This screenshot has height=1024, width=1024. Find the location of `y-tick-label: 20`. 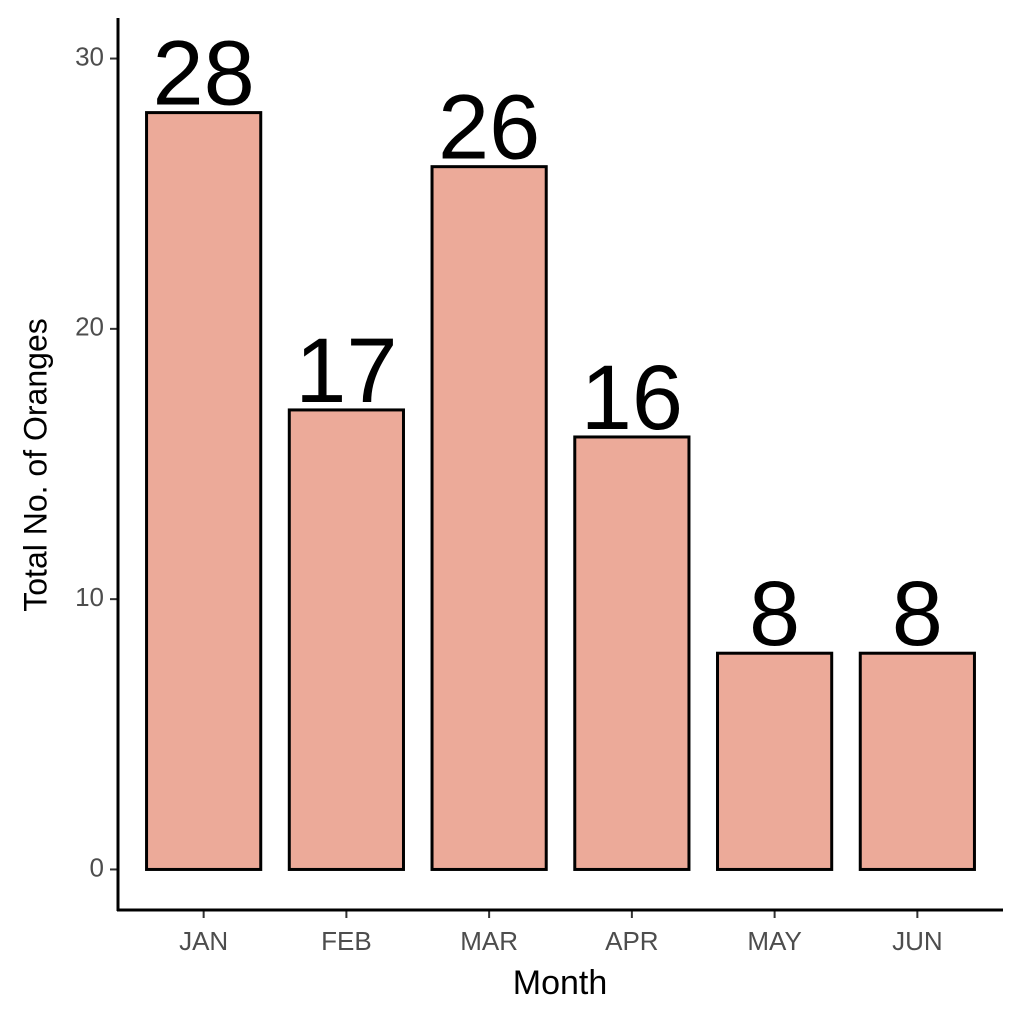

y-tick-label: 20 is located at coordinates (89, 327).